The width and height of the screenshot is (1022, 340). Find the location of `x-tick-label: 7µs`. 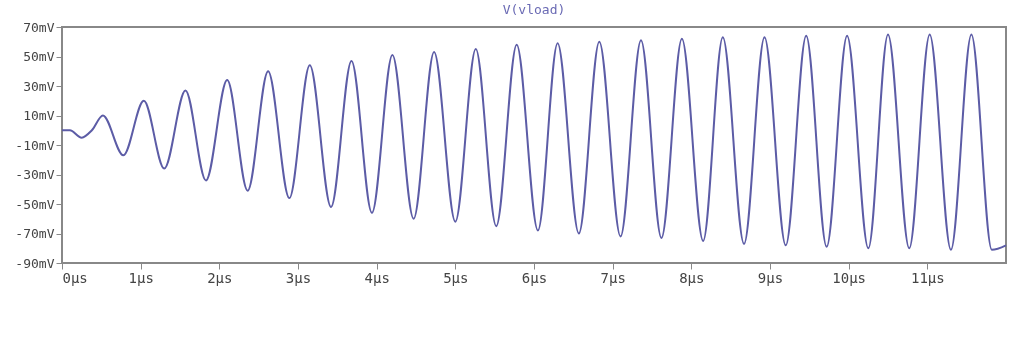

x-tick-label: 7µs is located at coordinates (613, 277).